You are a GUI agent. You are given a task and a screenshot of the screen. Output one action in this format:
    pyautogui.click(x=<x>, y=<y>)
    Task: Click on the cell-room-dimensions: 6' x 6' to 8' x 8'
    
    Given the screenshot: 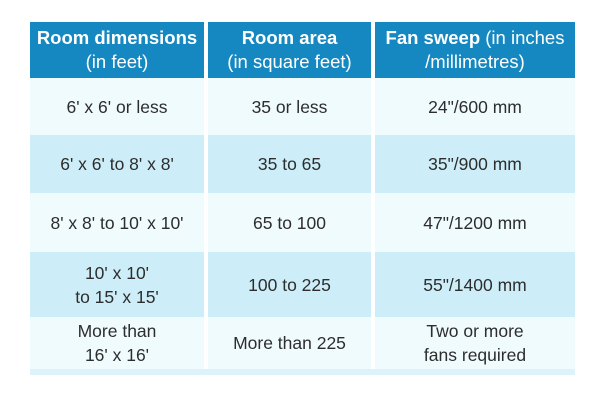 What is the action you would take?
    pyautogui.click(x=117, y=164)
    